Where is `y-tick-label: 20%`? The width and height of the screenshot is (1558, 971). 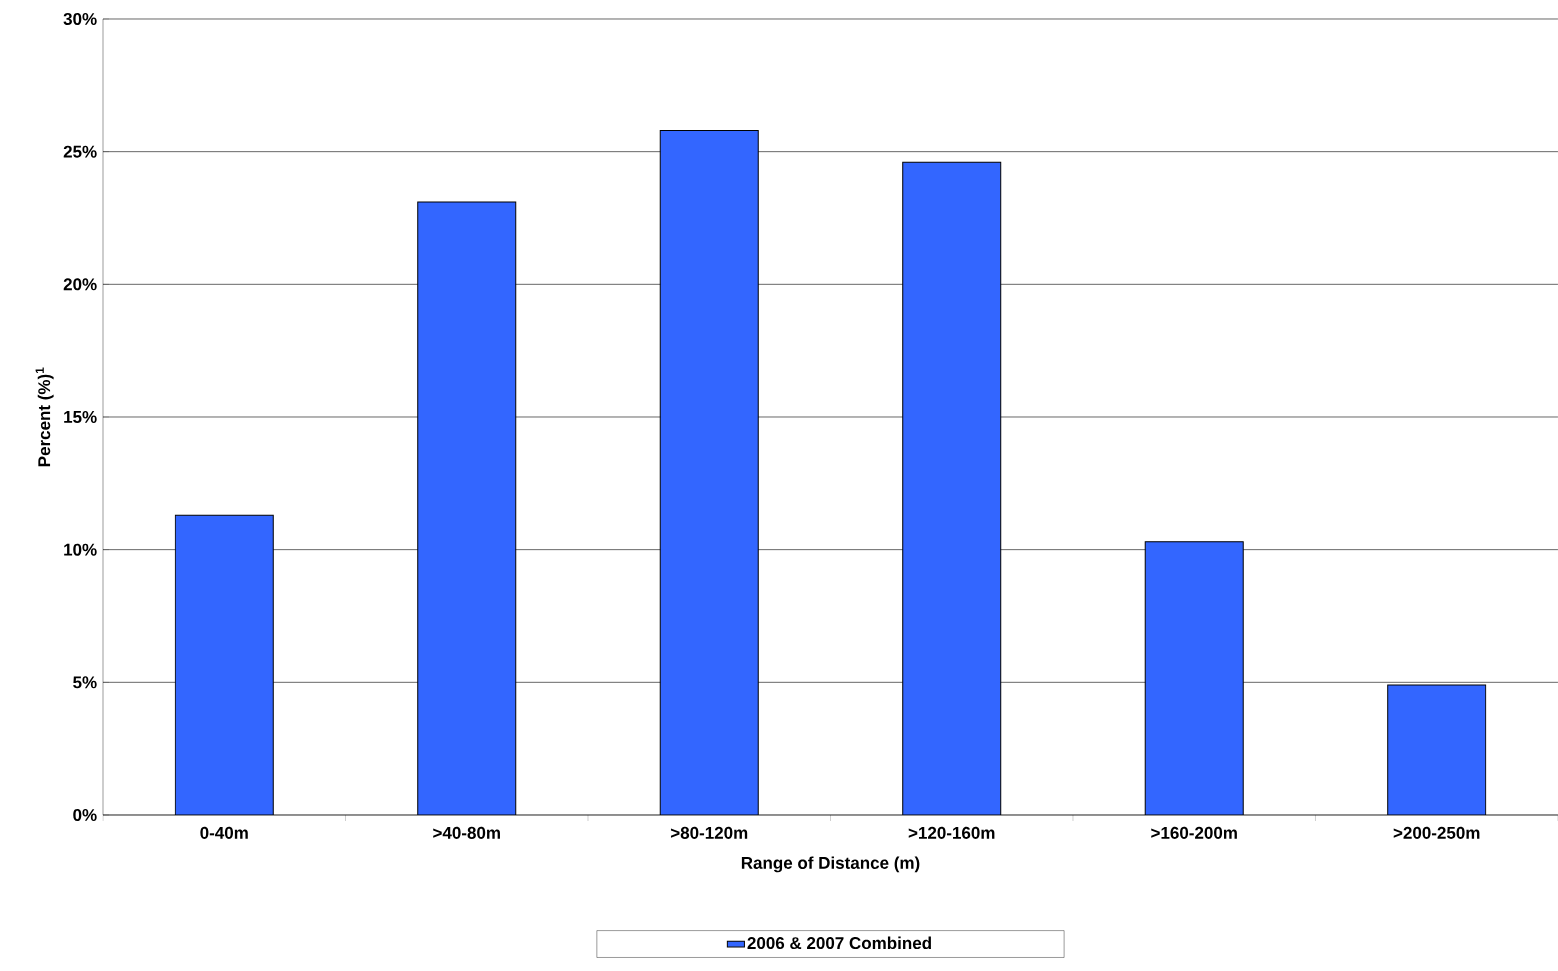
y-tick-label: 20% is located at coordinates (80, 284).